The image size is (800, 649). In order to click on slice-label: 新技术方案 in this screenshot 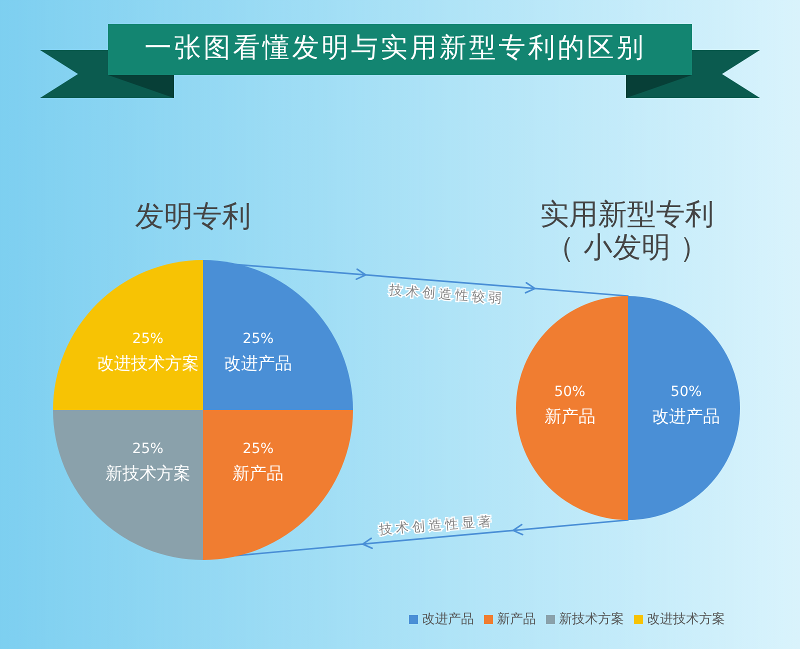, I will do `click(147, 474)`.